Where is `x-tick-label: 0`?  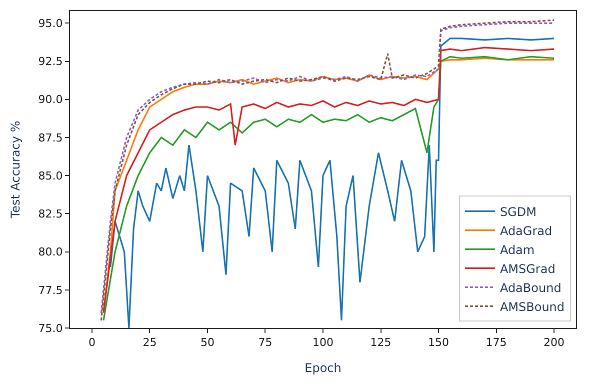
x-tick-label: 0 is located at coordinates (92, 343).